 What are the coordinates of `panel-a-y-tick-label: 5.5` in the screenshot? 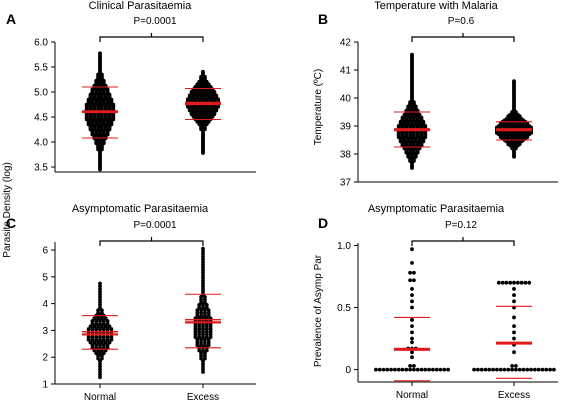 It's located at (41, 68).